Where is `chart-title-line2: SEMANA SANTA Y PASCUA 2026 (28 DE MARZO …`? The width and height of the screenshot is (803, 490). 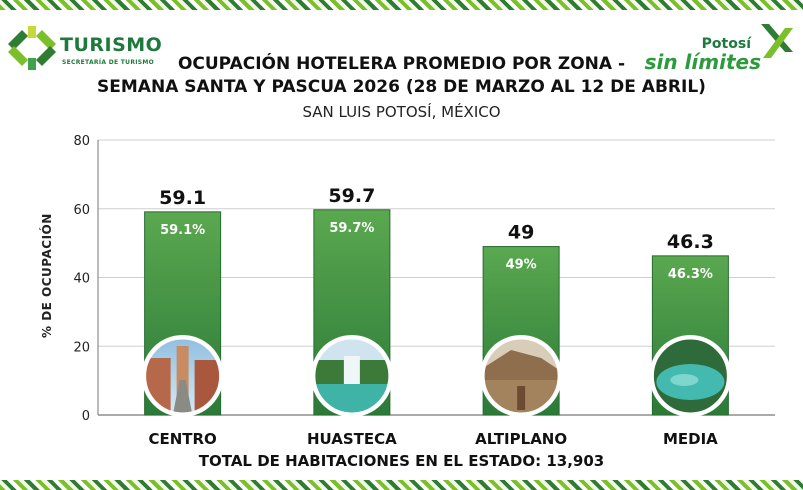 chart-title-line2: SEMANA SANTA Y PASCUA 2026 (28 DE MARZO … is located at coordinates (401, 87).